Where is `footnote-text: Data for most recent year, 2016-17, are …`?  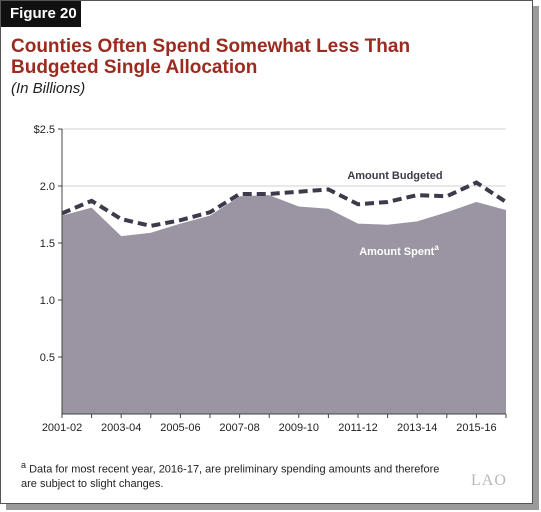 footnote-text: Data for most recent year, 2016-17, are … is located at coordinates (230, 476).